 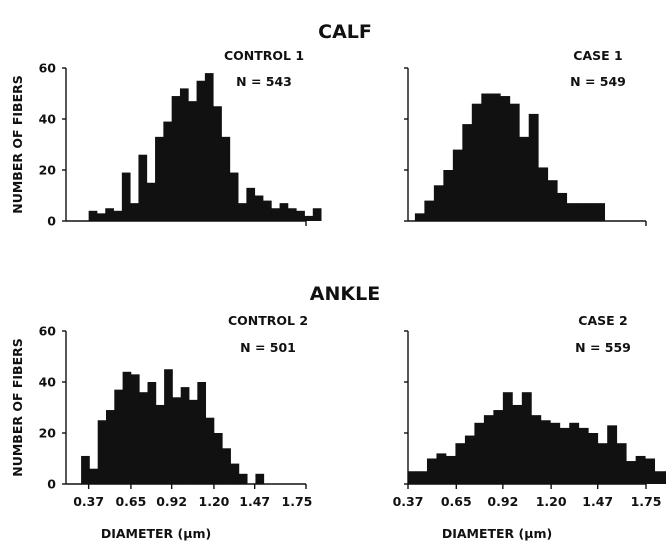 What do you see at coordinates (551, 501) in the screenshot?
I see `x-tick-label: 1.20` at bounding box center [551, 501].